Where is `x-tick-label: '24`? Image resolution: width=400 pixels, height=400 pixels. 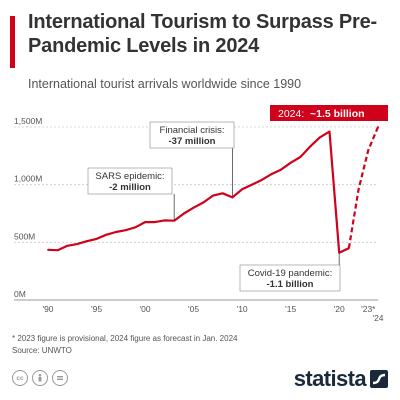
x-tick-label: '24 is located at coordinates (377, 318).